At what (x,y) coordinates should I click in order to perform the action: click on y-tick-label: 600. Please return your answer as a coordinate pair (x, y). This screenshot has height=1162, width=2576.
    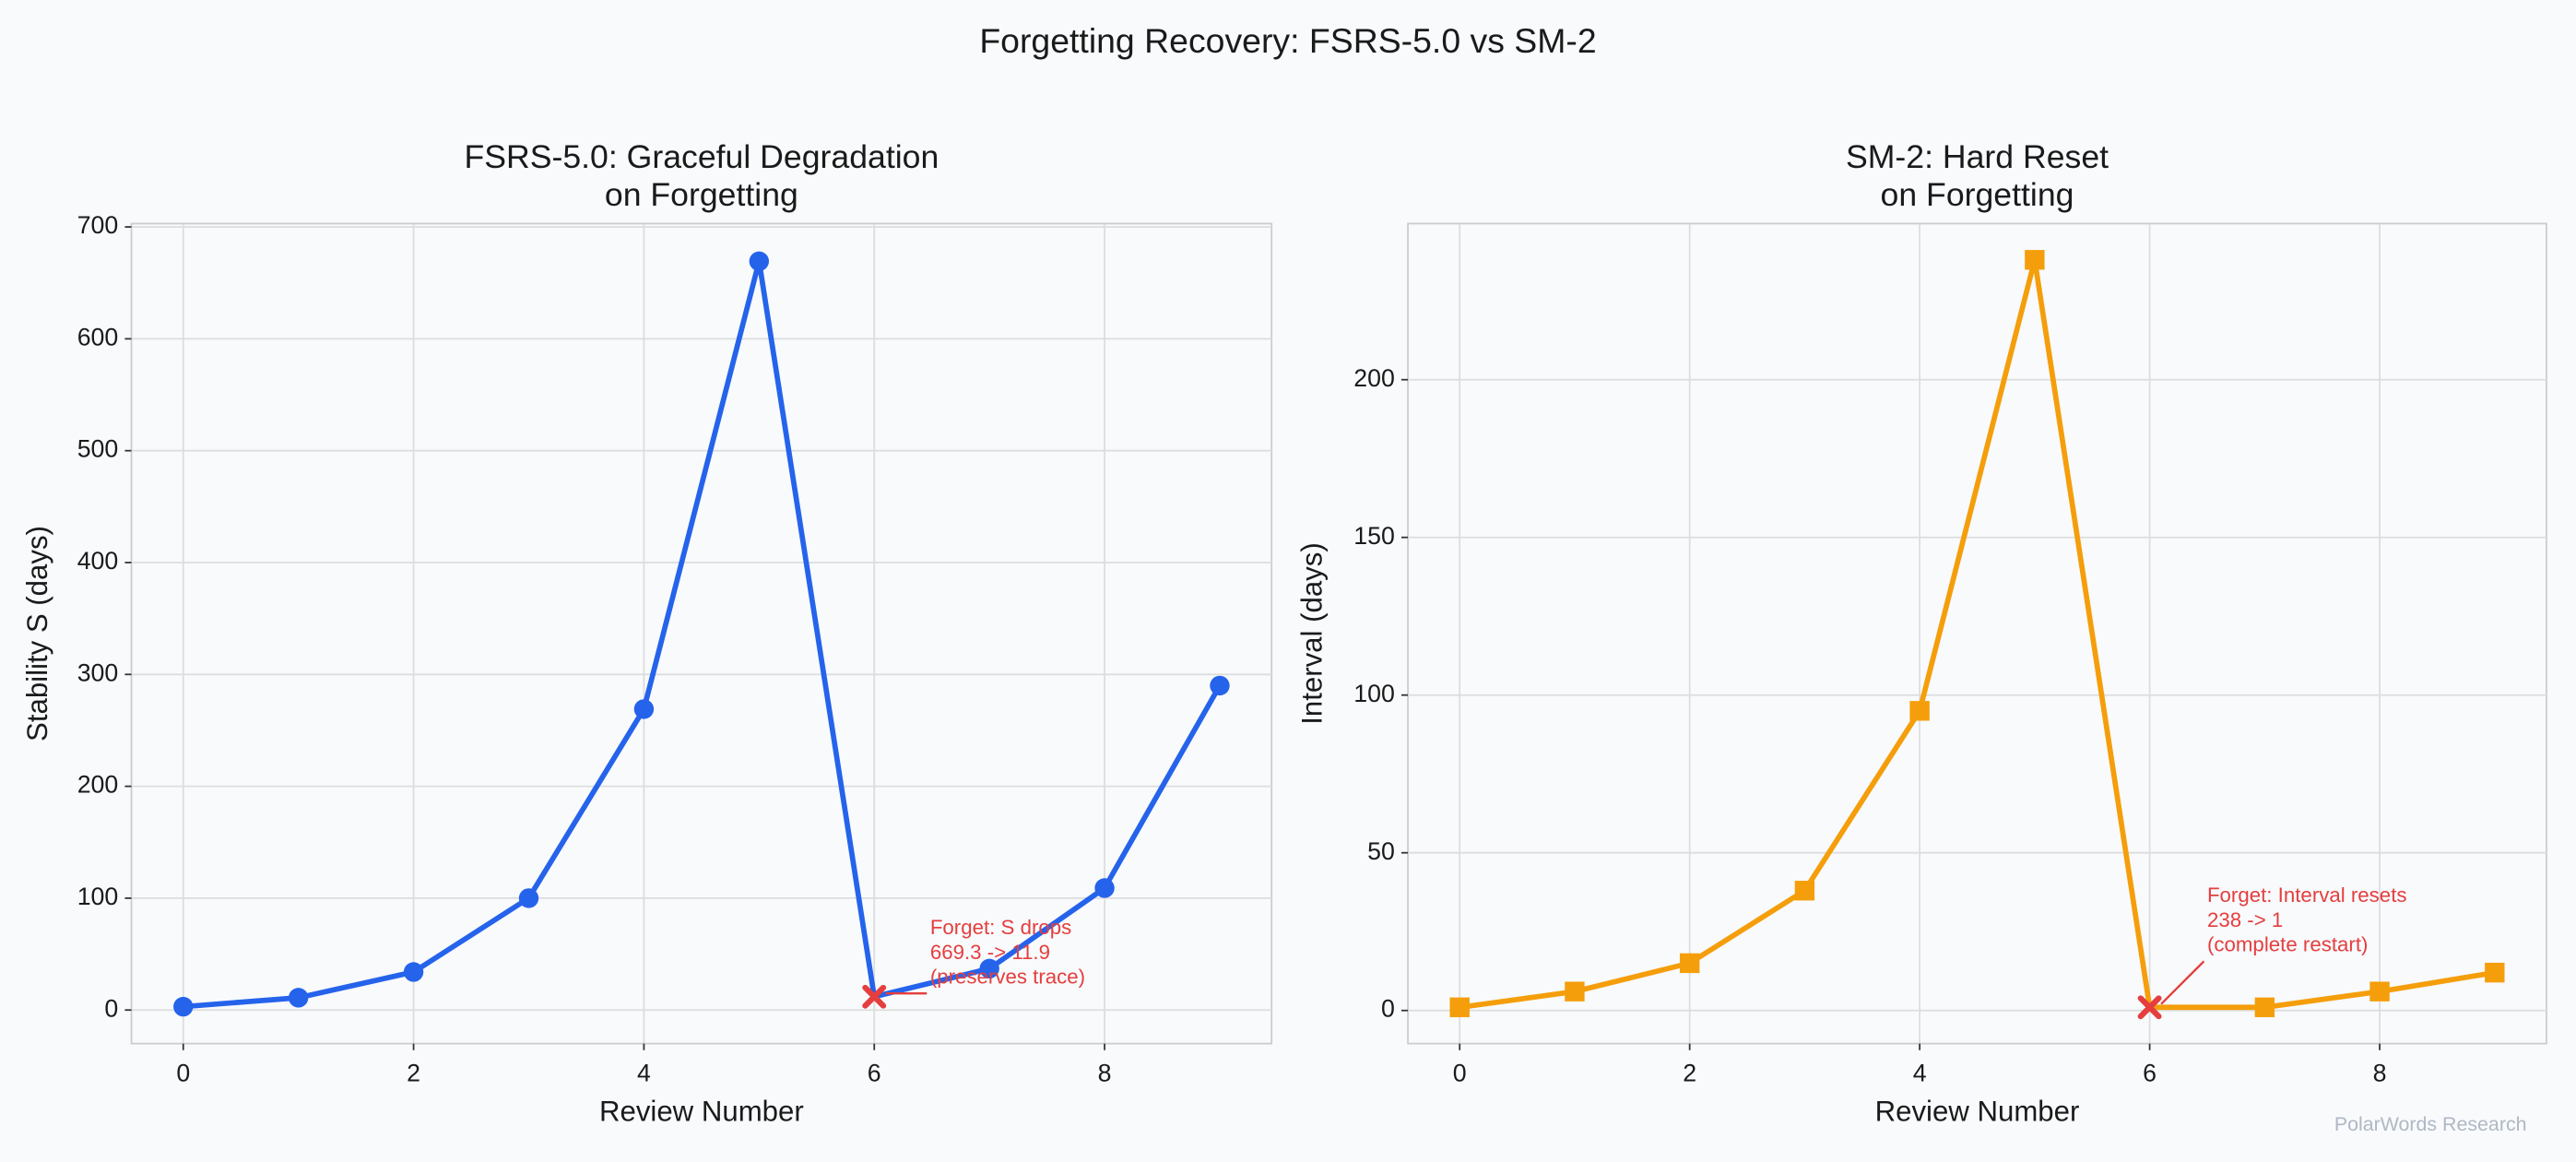
    Looking at the image, I should click on (98, 336).